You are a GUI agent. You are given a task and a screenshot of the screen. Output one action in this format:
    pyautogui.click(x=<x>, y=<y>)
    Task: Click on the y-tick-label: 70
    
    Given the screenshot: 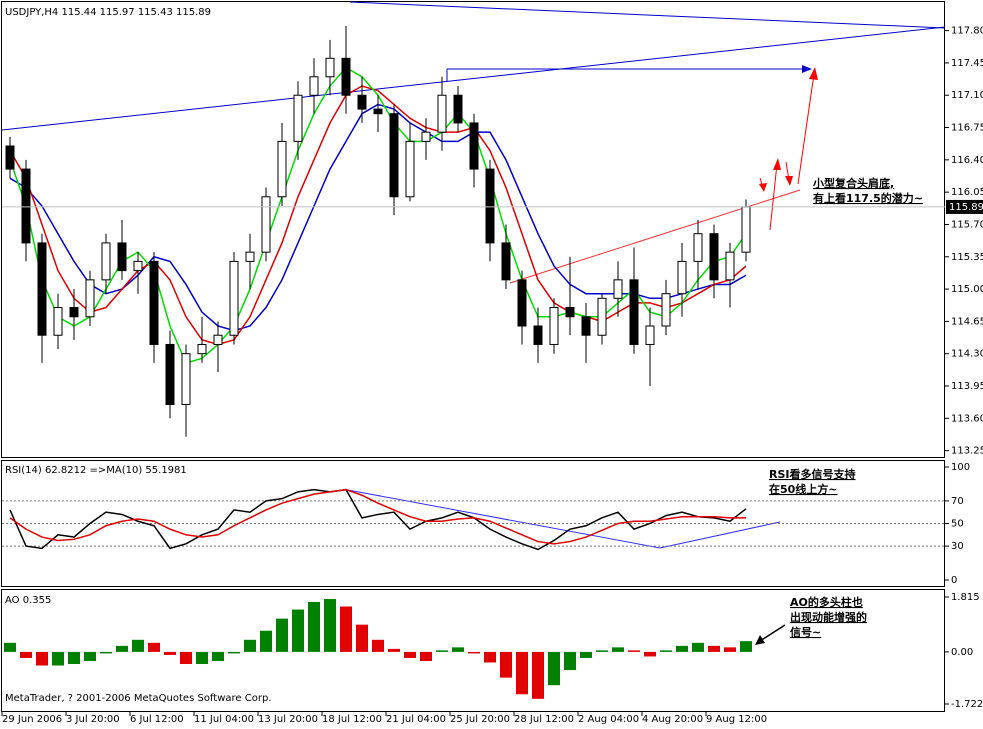 What is the action you would take?
    pyautogui.click(x=957, y=501)
    